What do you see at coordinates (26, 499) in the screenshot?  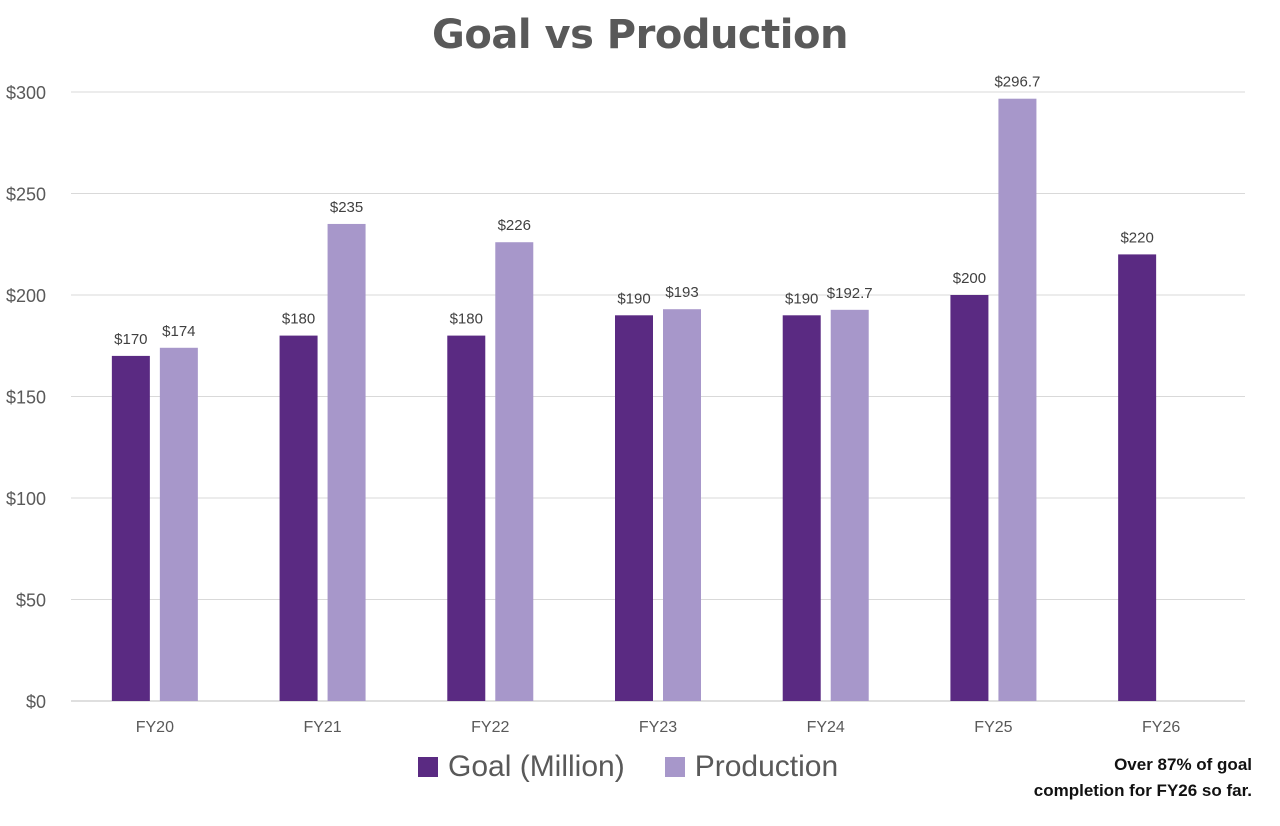 I see `y-tick-label: $100` at bounding box center [26, 499].